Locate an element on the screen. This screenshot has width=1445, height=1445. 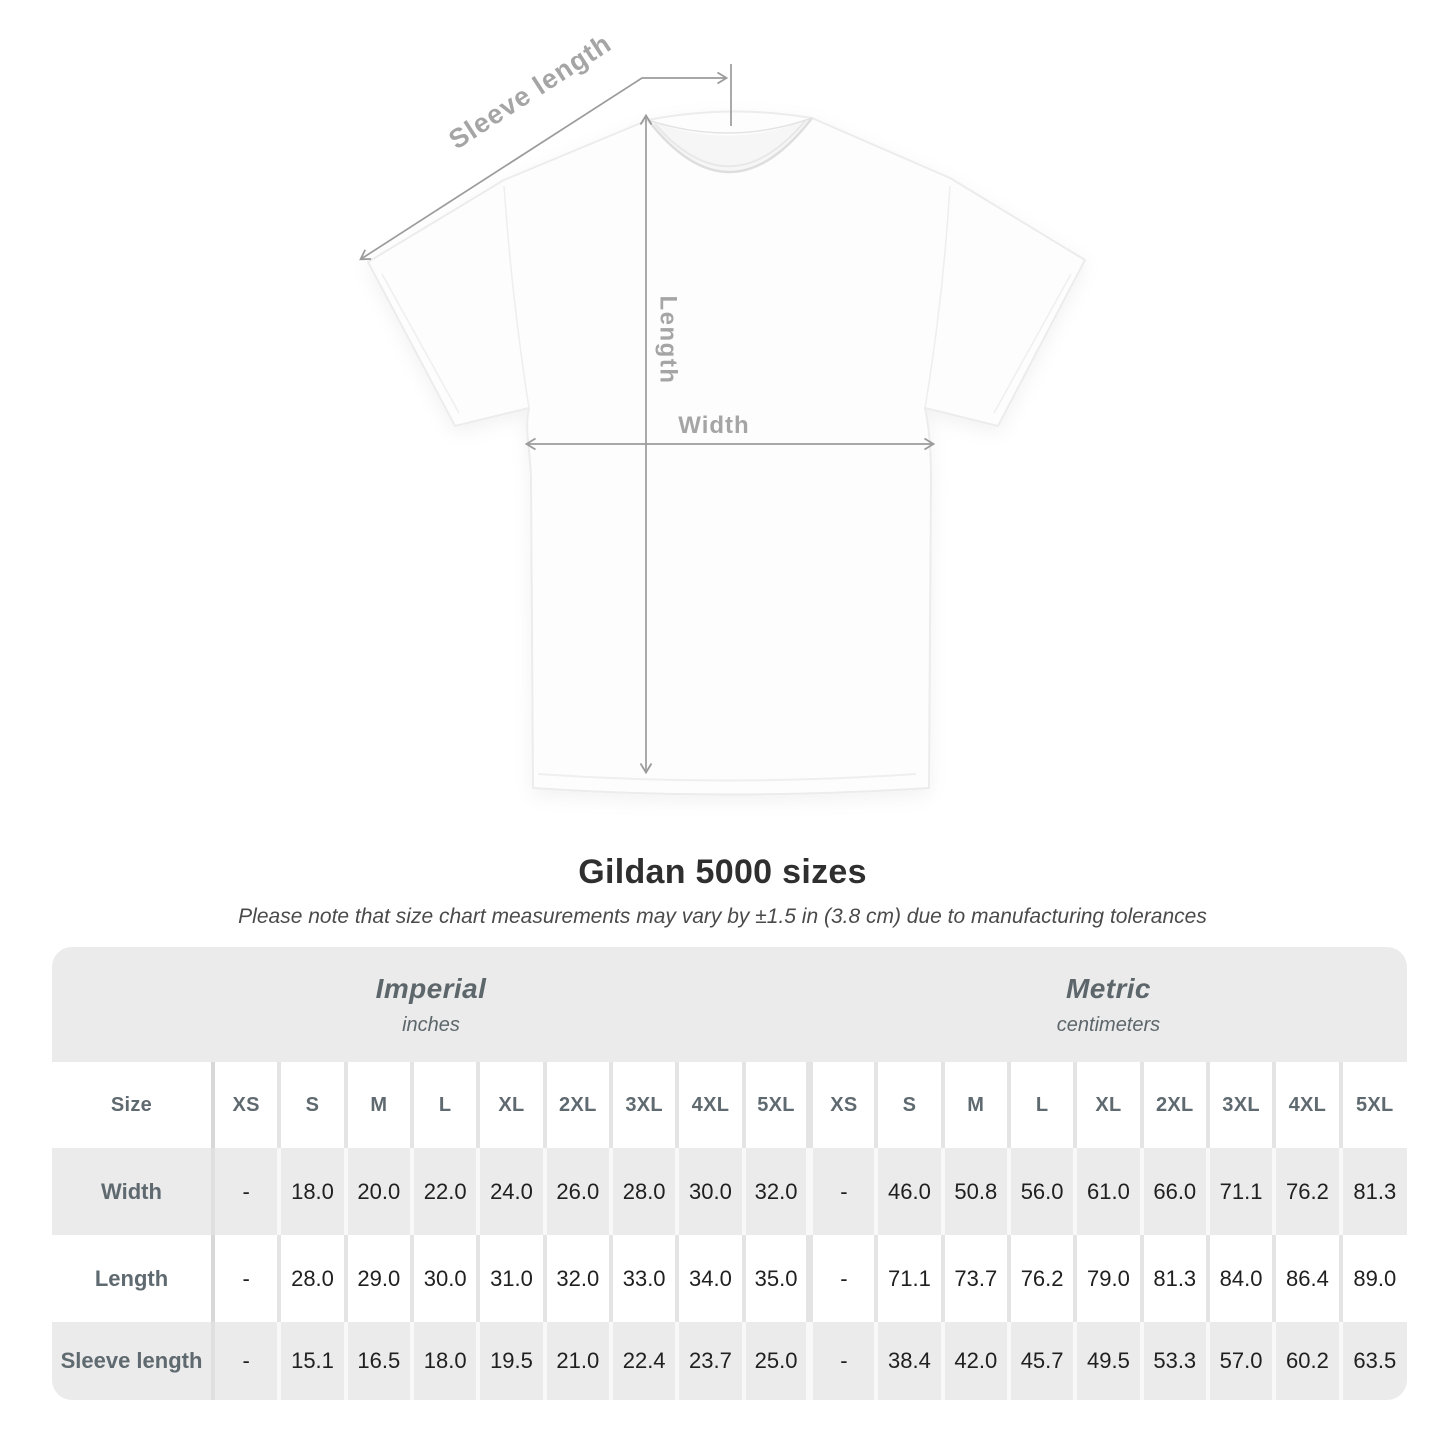
page-title: Gildan 5000 sizes is located at coordinates (722, 872).